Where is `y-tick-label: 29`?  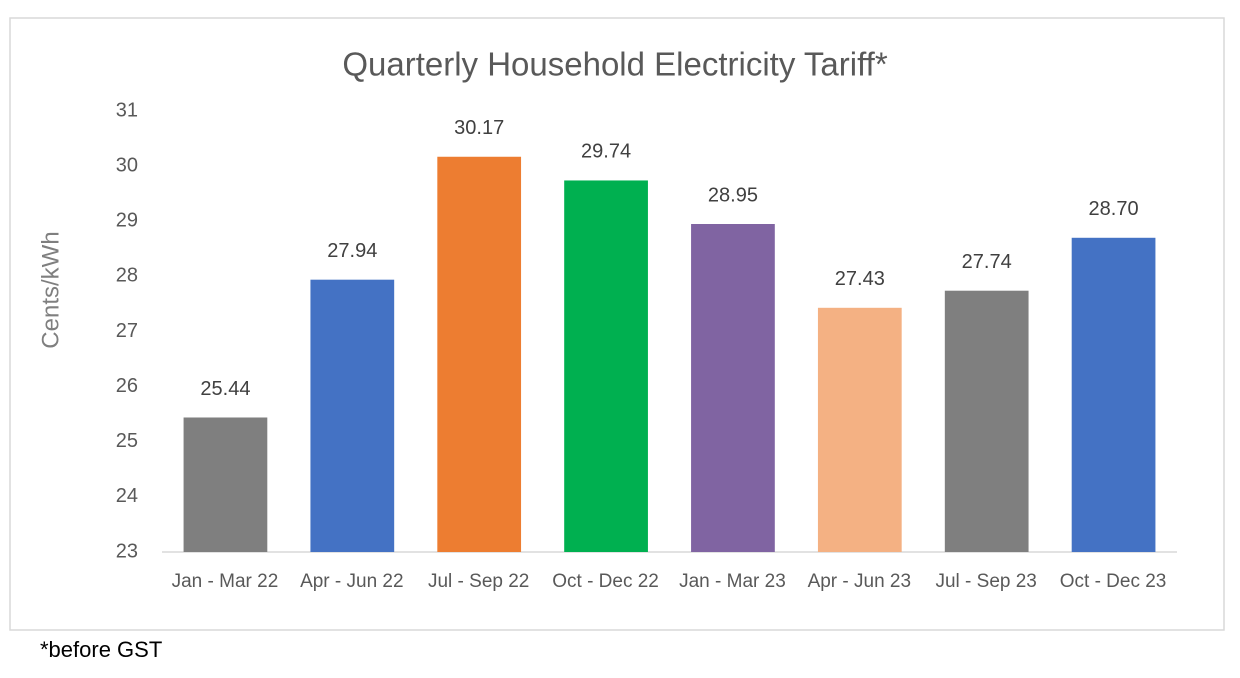
y-tick-label: 29 is located at coordinates (127, 221).